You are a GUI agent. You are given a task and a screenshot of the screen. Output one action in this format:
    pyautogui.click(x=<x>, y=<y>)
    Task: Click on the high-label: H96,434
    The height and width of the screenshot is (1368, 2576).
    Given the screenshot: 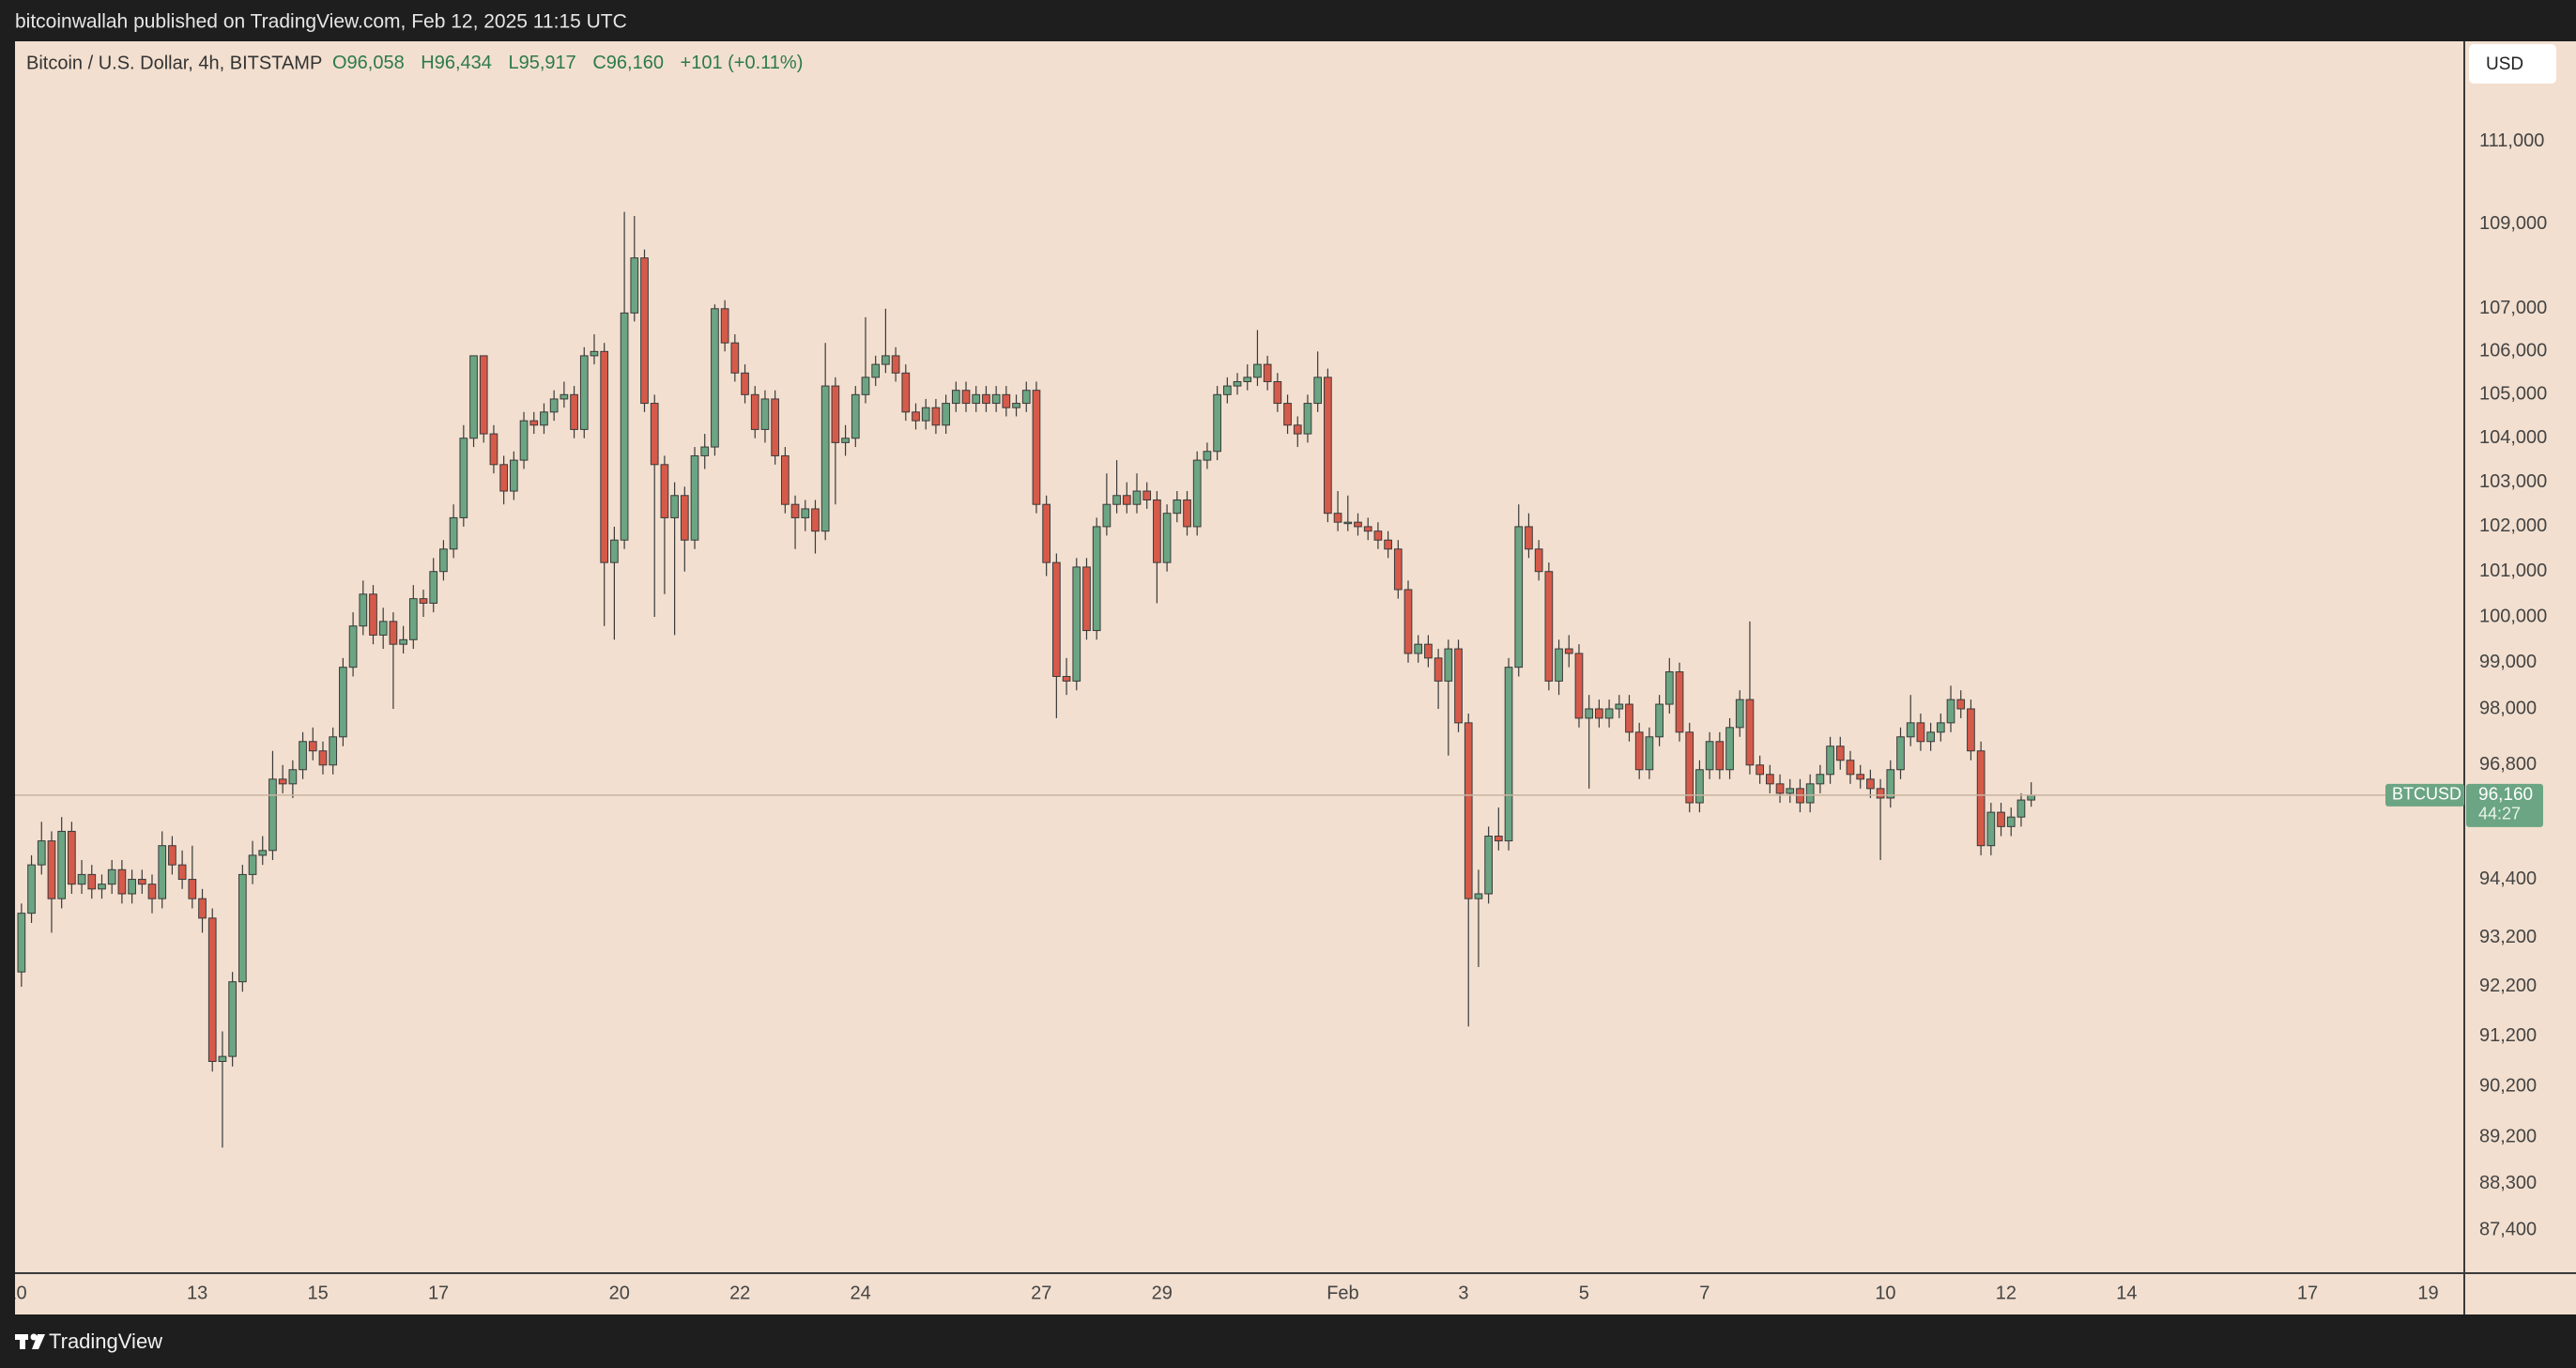 What is the action you would take?
    pyautogui.click(x=457, y=63)
    